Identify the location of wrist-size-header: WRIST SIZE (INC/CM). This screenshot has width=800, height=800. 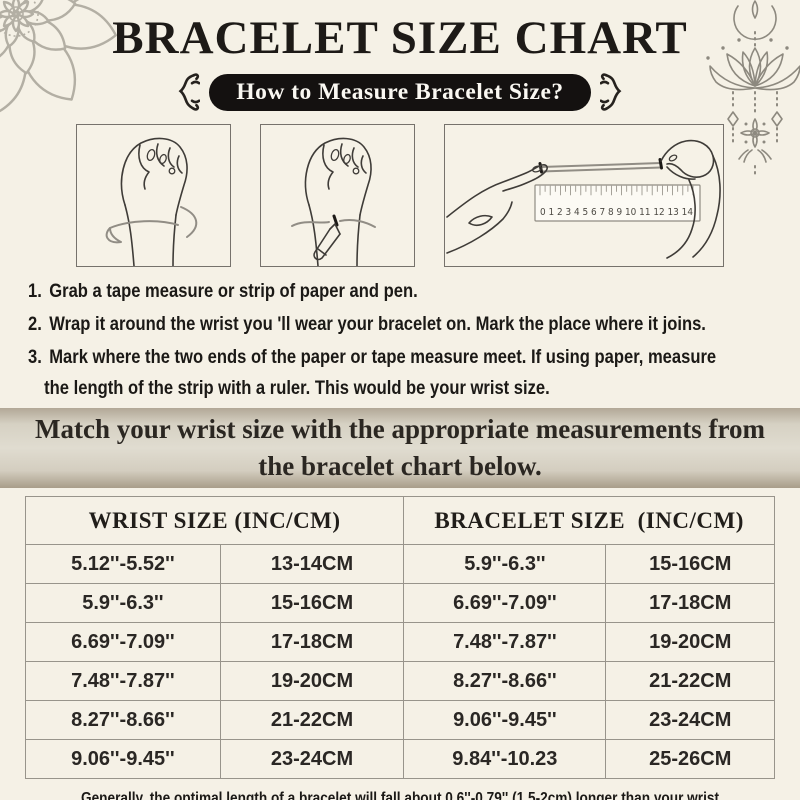
(214, 520).